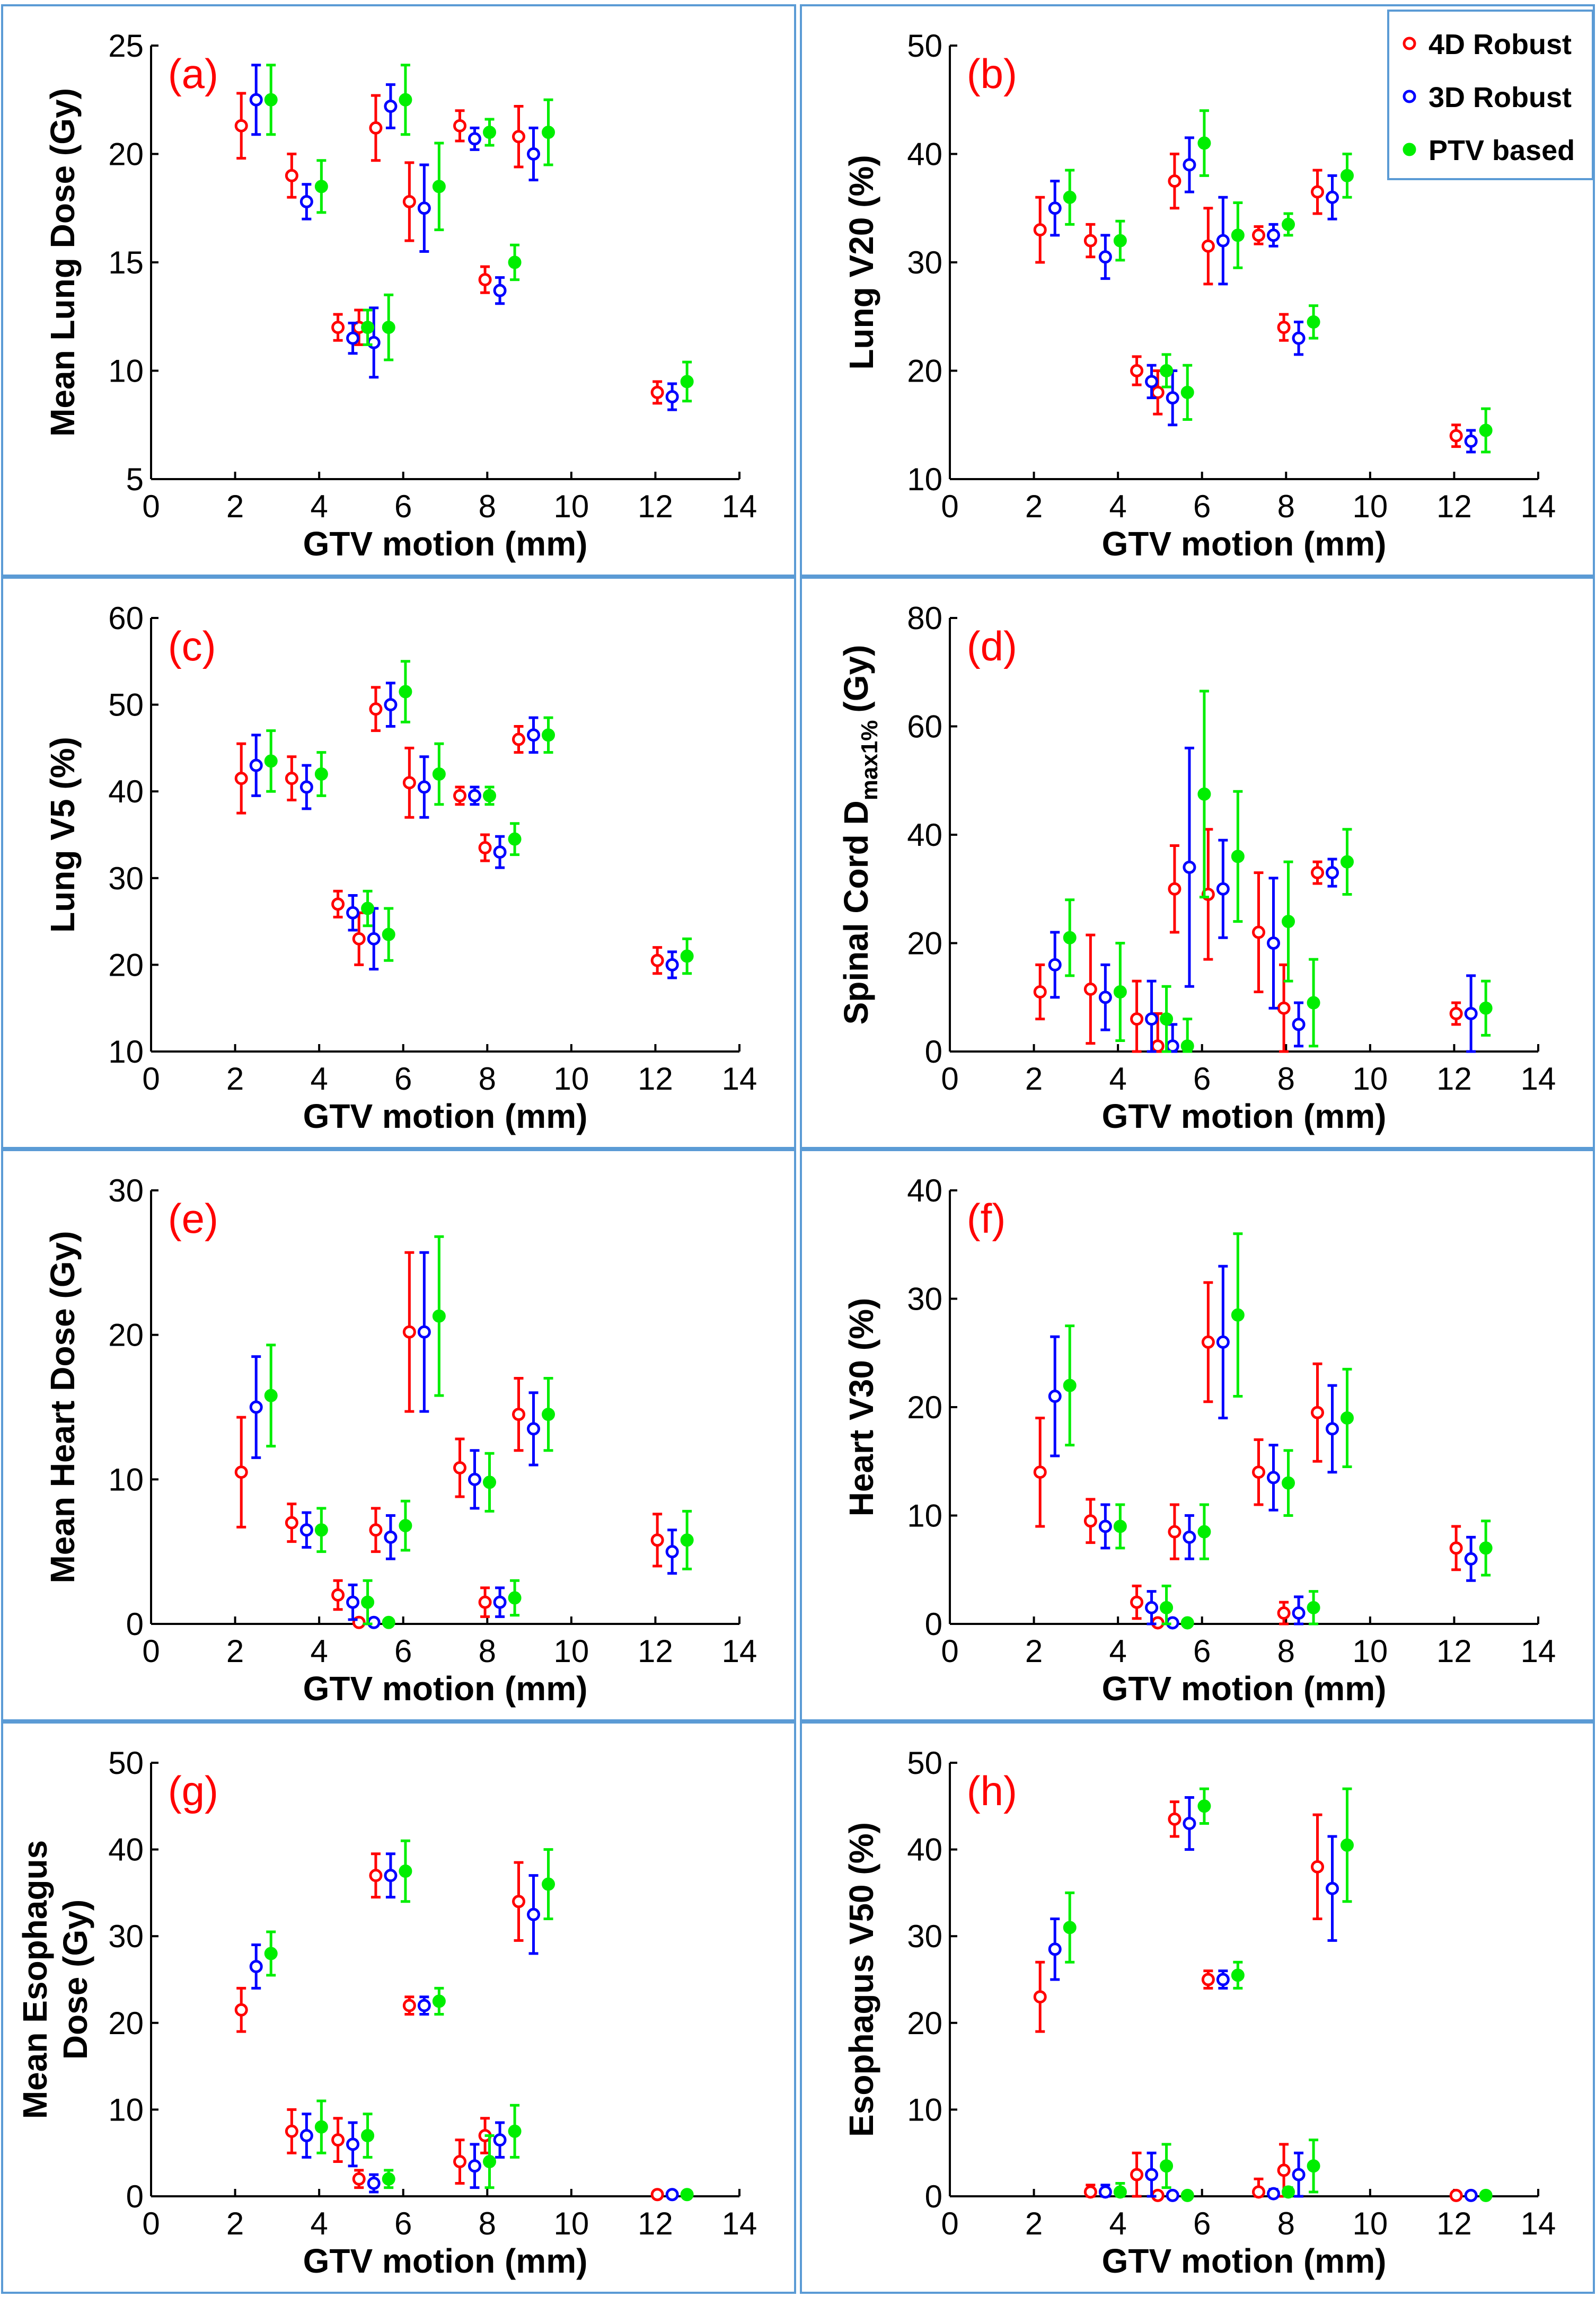  I want to click on panel-tag: (c), so click(192, 646).